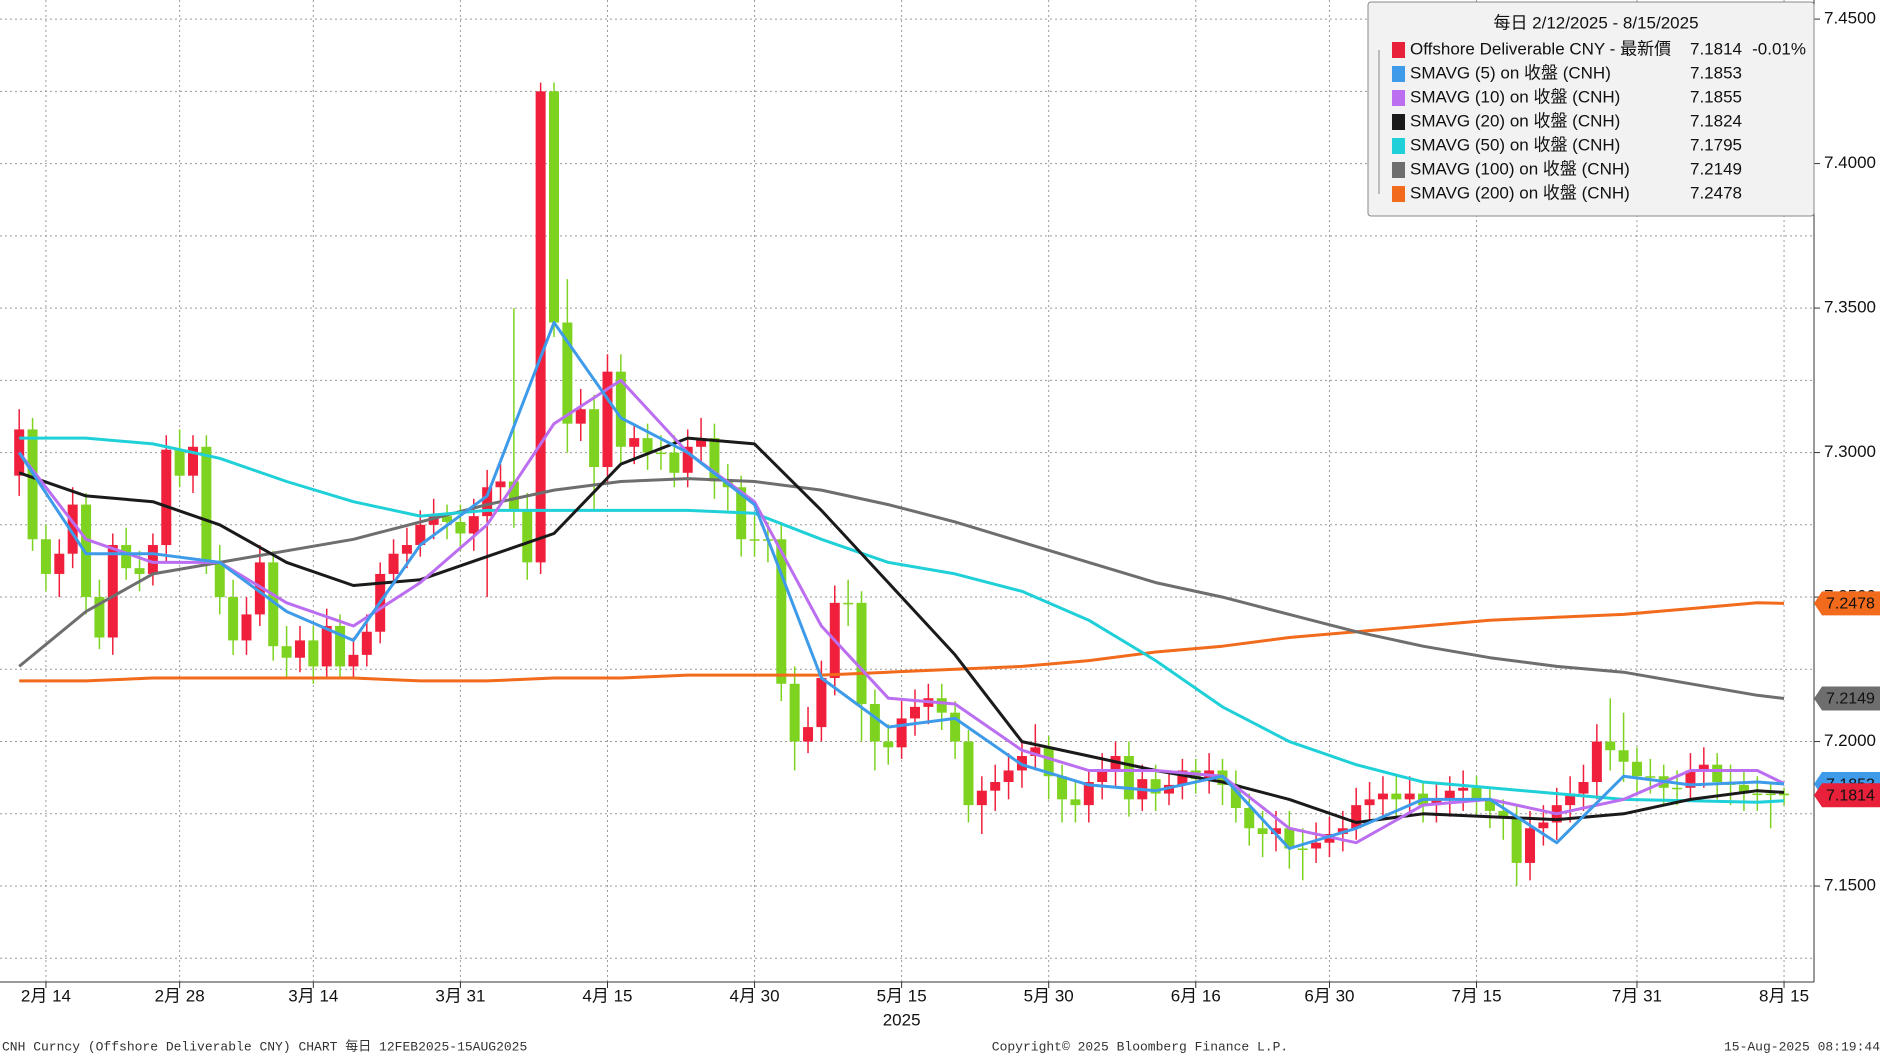 Image resolution: width=1882 pixels, height=1063 pixels. I want to click on legend-label: Offshore Deliverable CNY - 最新價, so click(1540, 48).